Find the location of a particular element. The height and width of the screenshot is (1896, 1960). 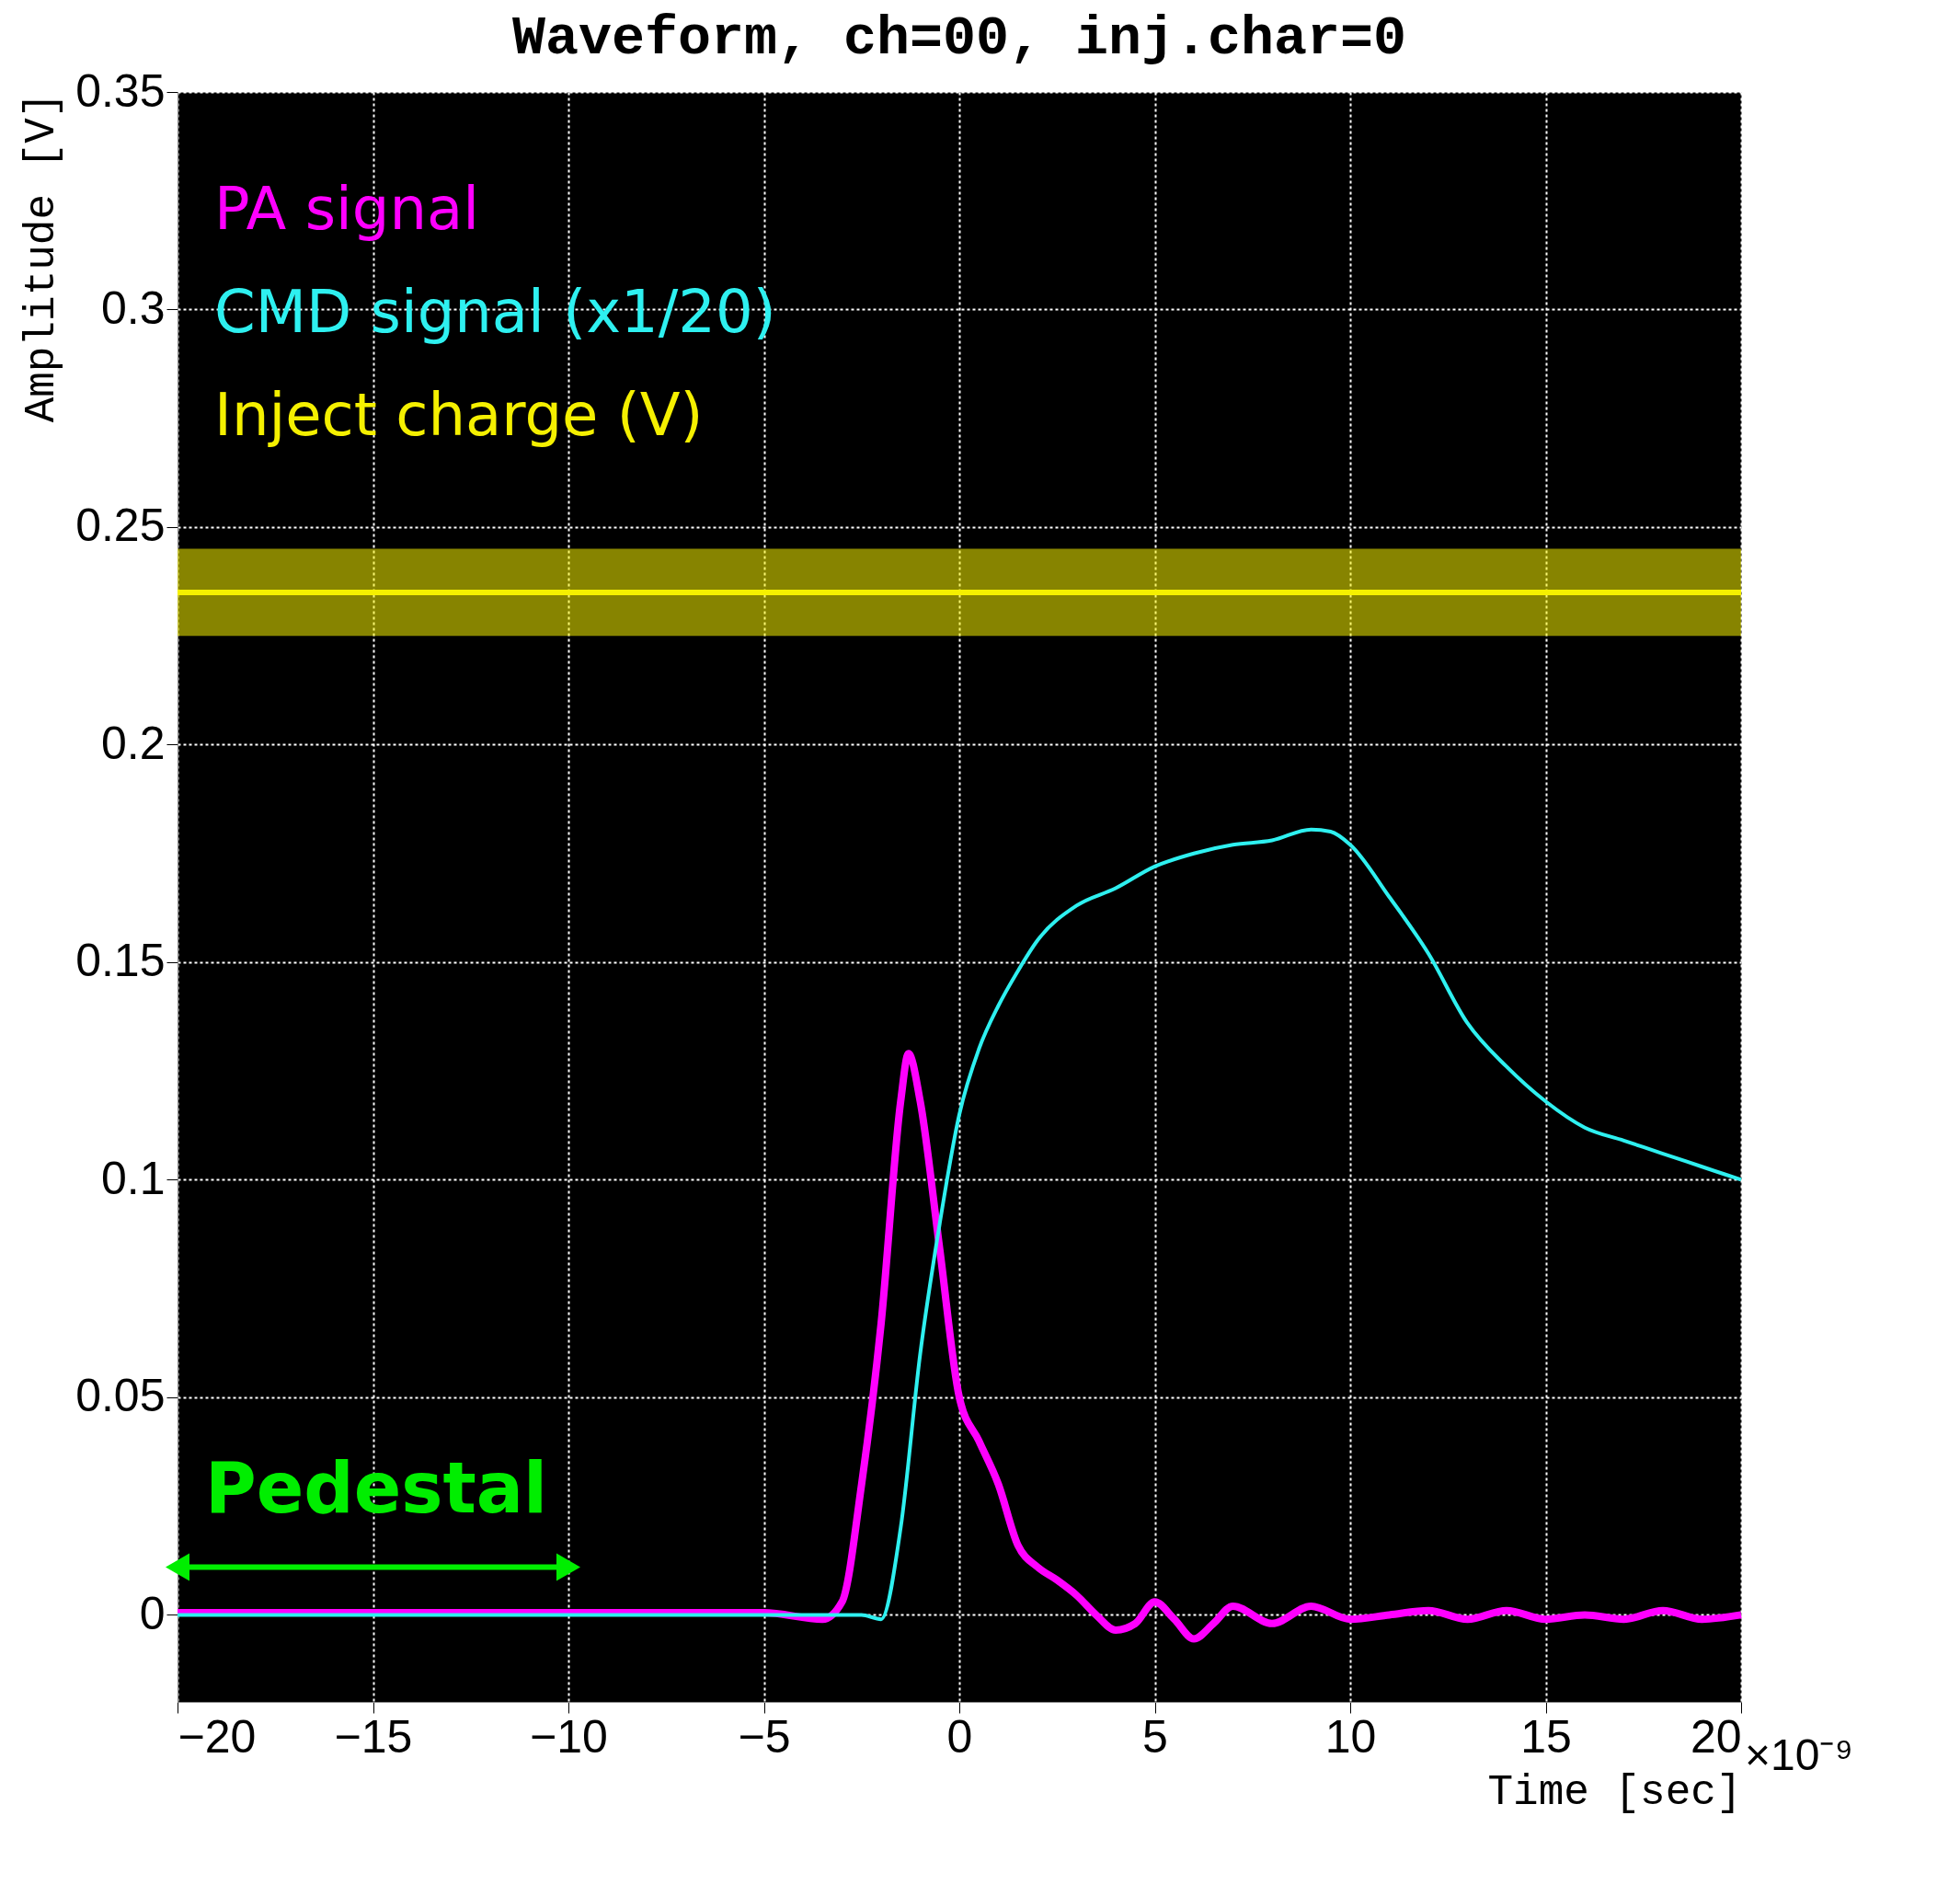

text: Inject charge (V) is located at coordinates (459, 415).